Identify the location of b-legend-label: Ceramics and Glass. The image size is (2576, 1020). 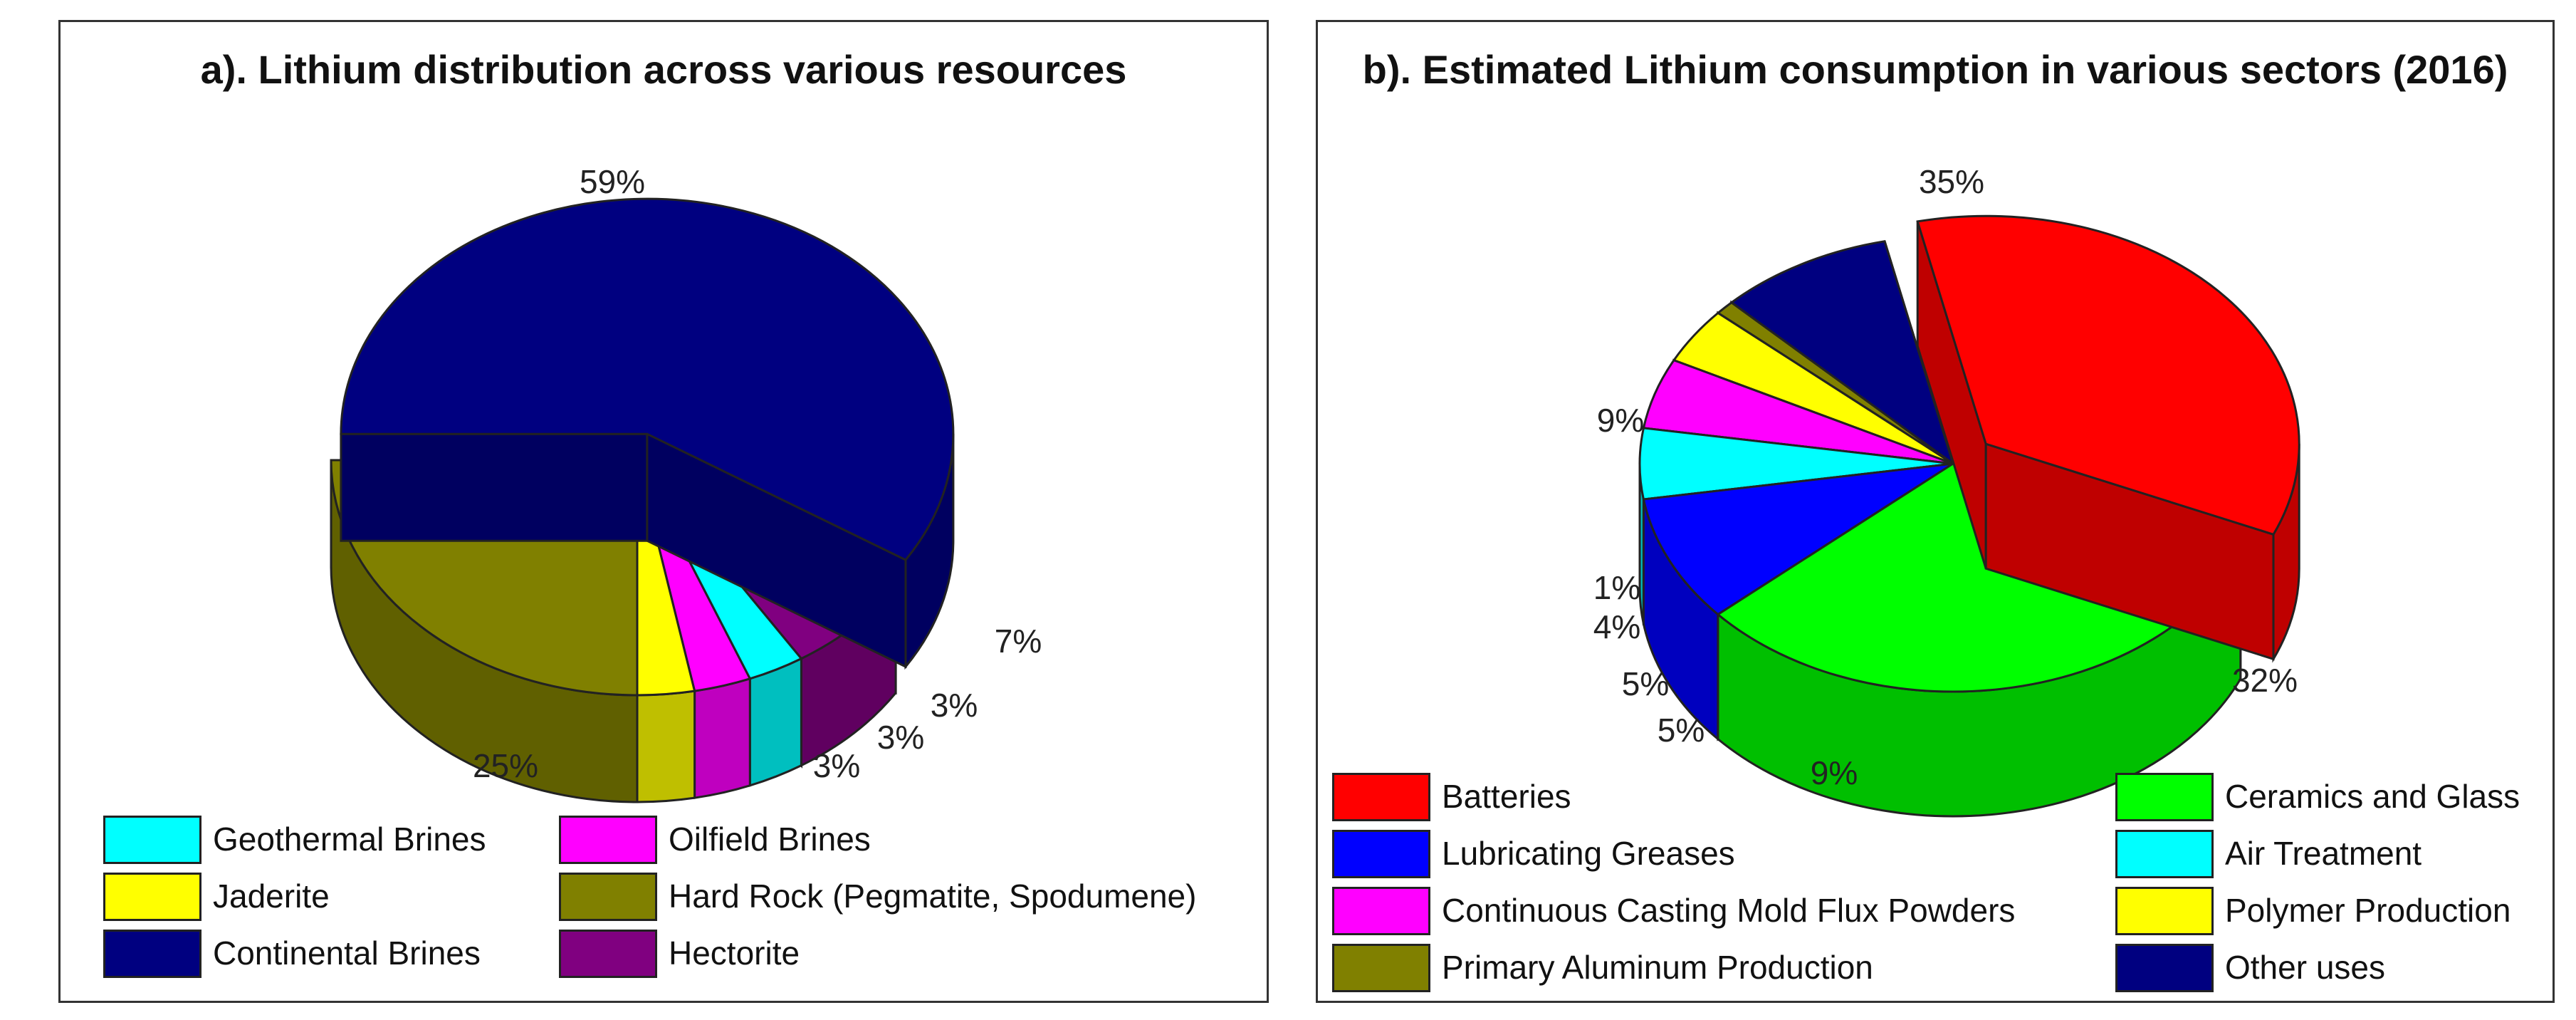
(2372, 796).